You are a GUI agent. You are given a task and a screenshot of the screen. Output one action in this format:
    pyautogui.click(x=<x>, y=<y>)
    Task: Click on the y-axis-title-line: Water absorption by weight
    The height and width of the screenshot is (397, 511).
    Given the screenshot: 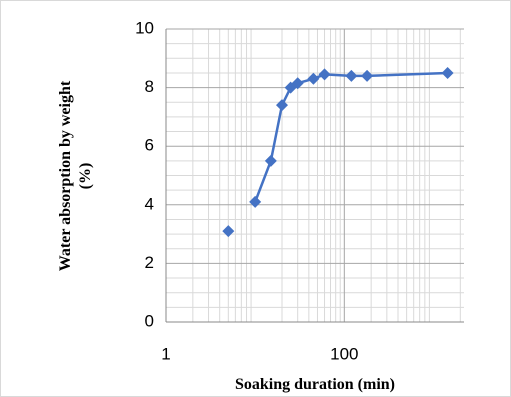 What is the action you would take?
    pyautogui.click(x=65, y=175)
    